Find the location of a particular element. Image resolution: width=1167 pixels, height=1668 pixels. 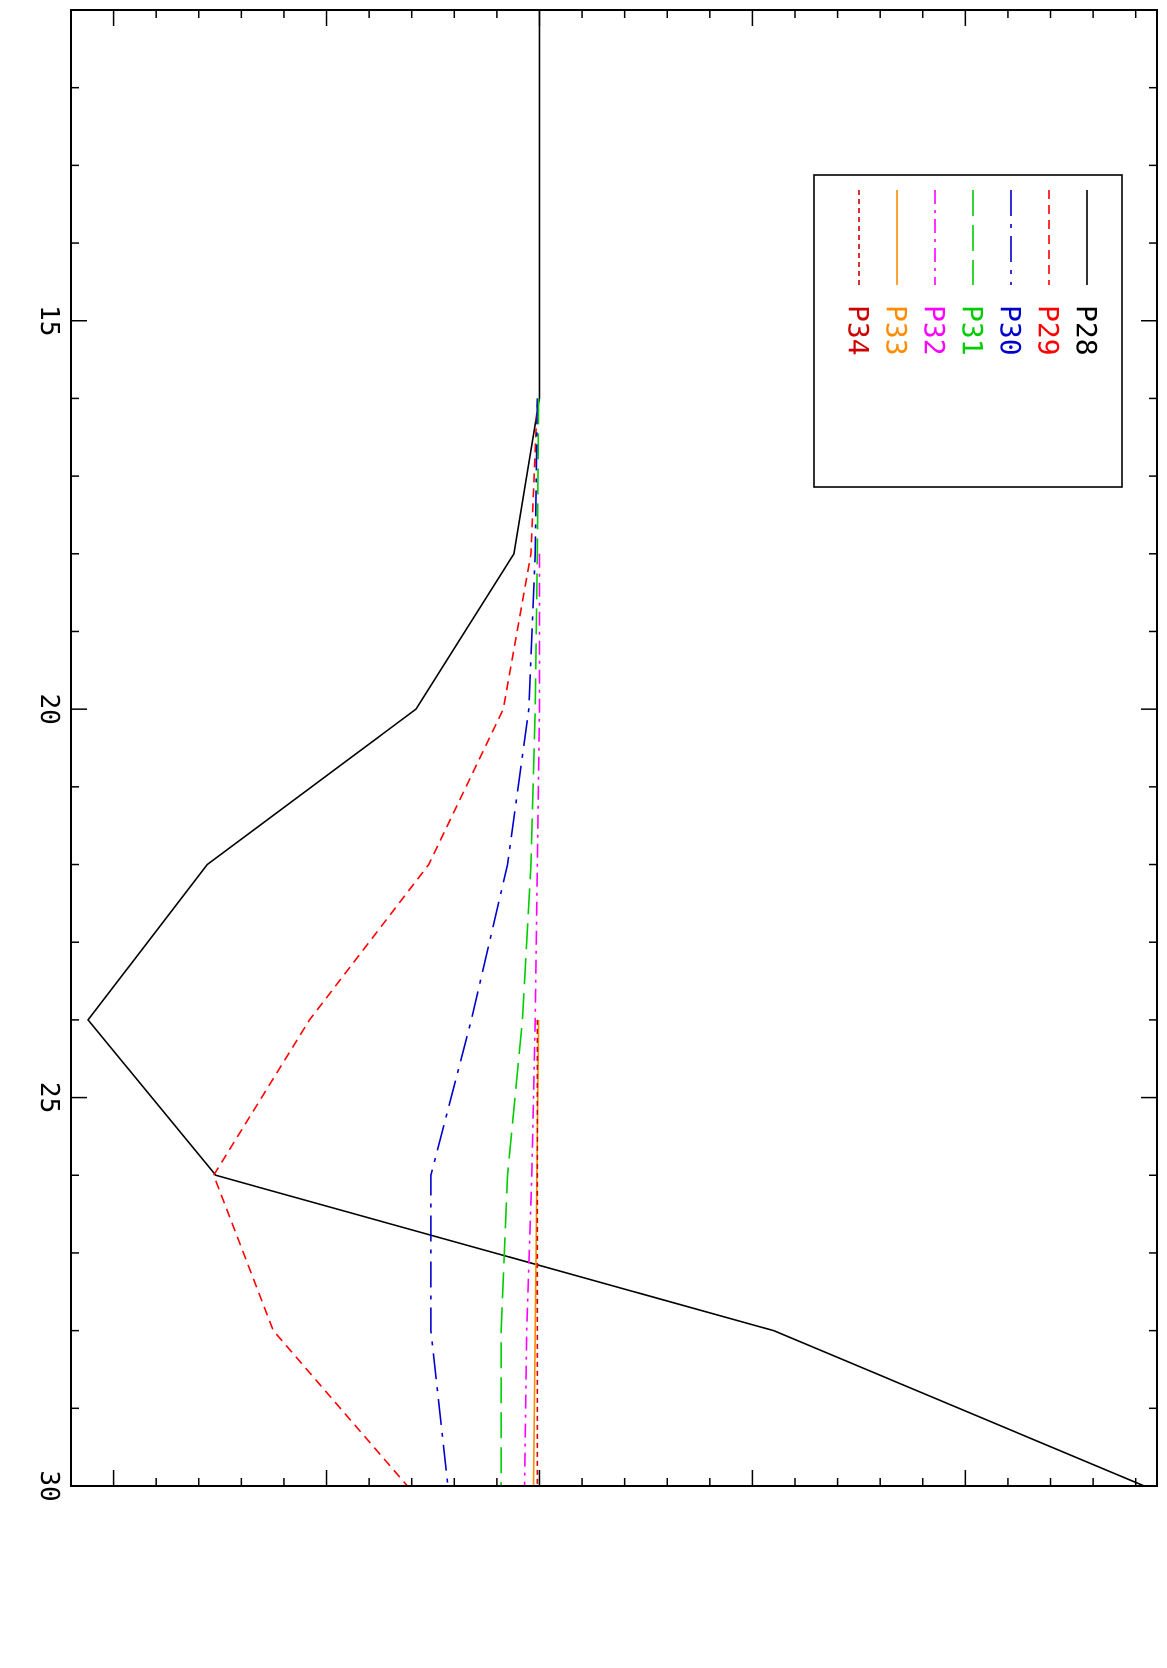

x-tick-label: 15 is located at coordinates (49, 320).